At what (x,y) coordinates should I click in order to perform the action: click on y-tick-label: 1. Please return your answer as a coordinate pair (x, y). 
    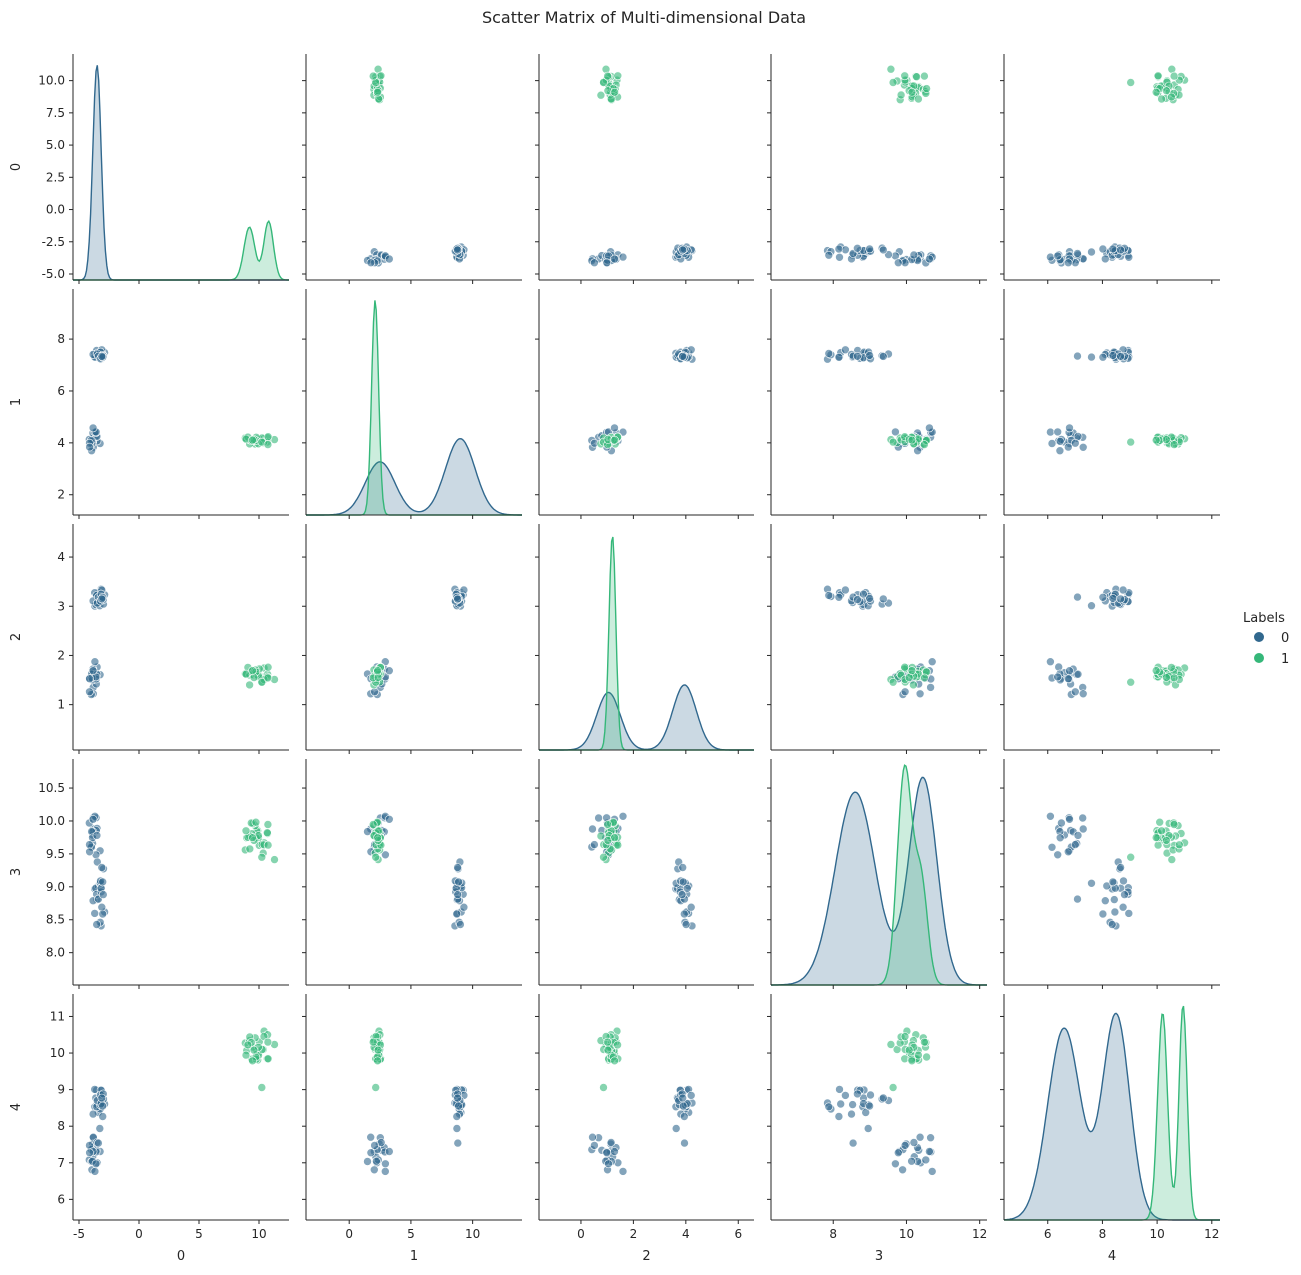
    Looking at the image, I should click on (61, 705).